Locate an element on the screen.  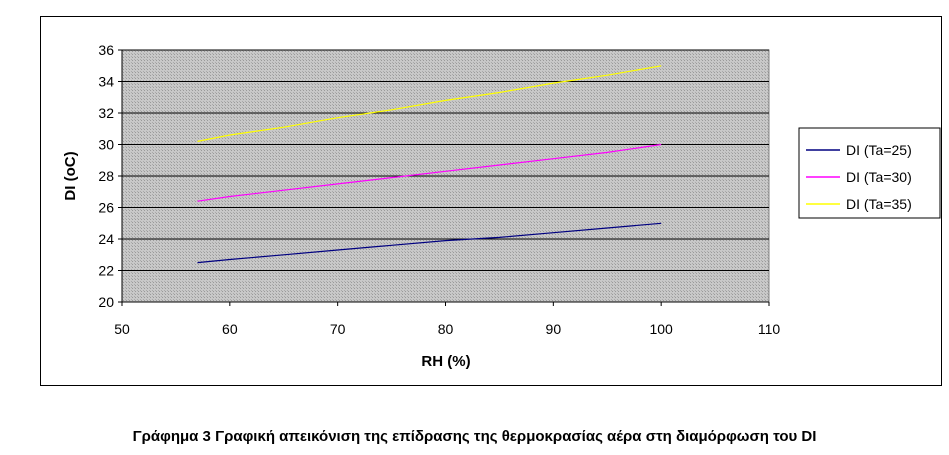
x-tick-label: 70 is located at coordinates (338, 329).